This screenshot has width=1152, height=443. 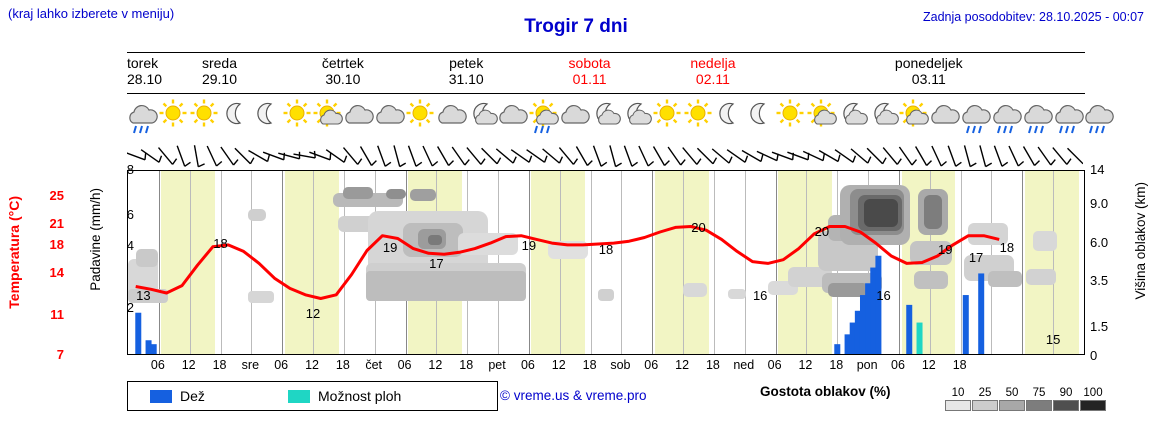 What do you see at coordinates (161, 396) in the screenshot?
I see `rain-swatch` at bounding box center [161, 396].